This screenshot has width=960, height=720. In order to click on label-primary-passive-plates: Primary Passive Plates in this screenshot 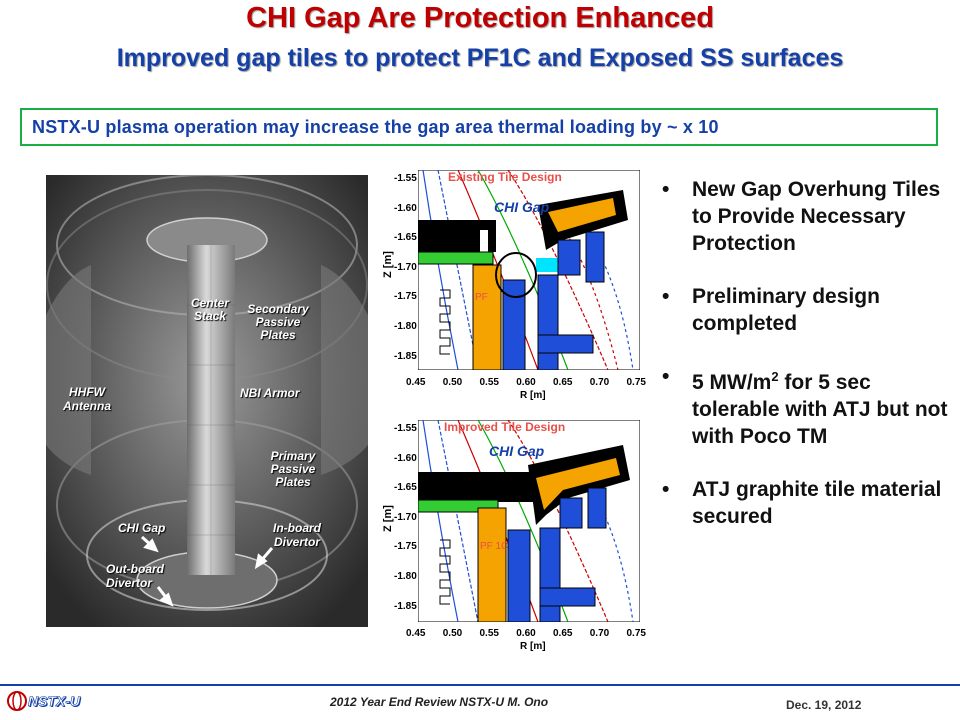, I will do `click(293, 469)`.